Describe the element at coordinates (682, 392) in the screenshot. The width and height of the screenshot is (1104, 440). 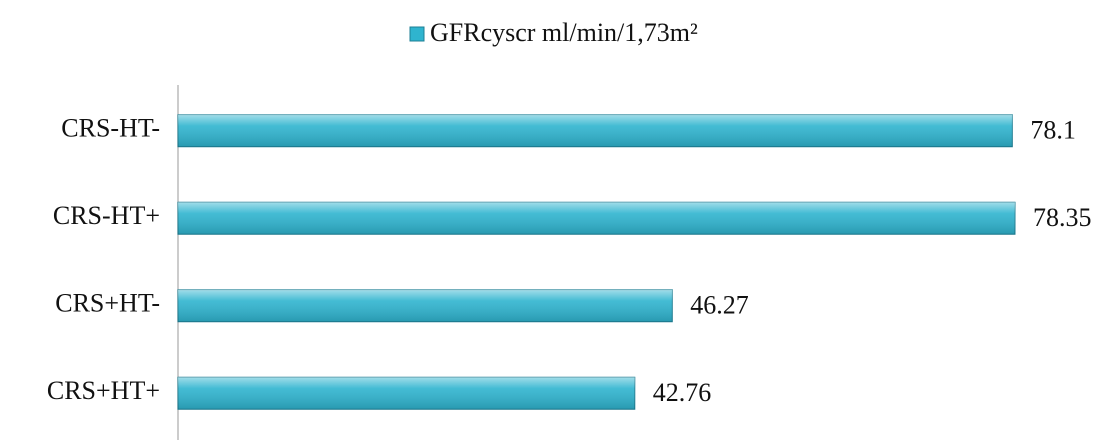
I see `data-label: 42.76` at that location.